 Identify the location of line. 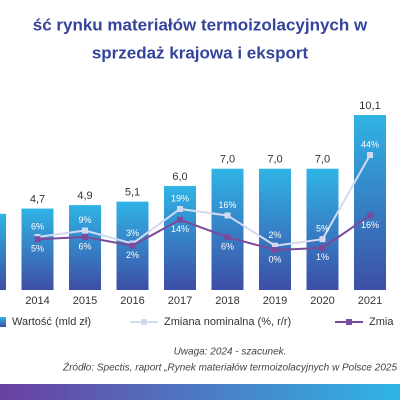
(204, 233).